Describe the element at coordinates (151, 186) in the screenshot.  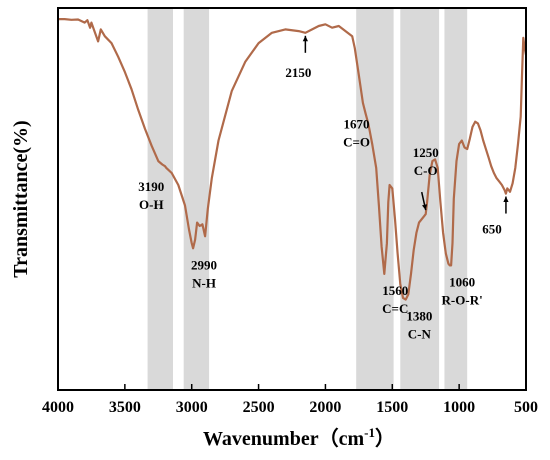
I see `annotation-label: 3190` at that location.